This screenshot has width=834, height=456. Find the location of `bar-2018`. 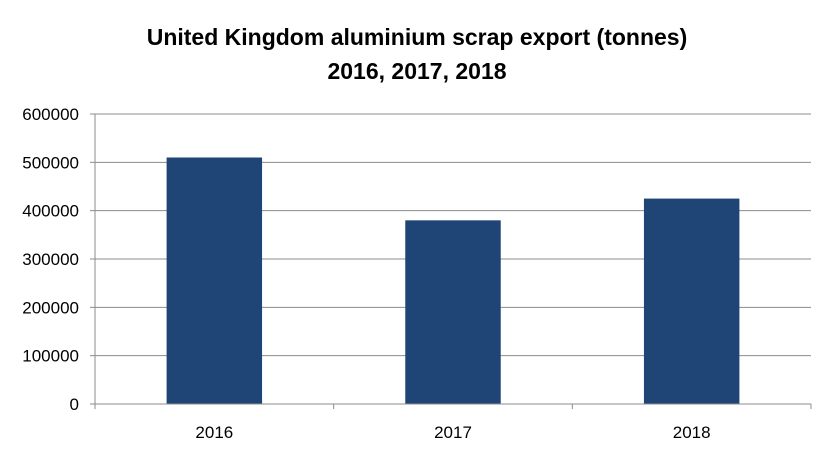

bar-2018 is located at coordinates (691, 301).